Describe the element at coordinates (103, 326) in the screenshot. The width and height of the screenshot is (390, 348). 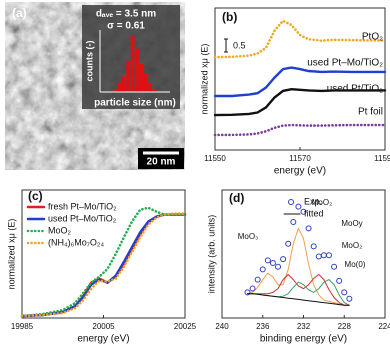
I see `x-tick-label: 20005` at that location.